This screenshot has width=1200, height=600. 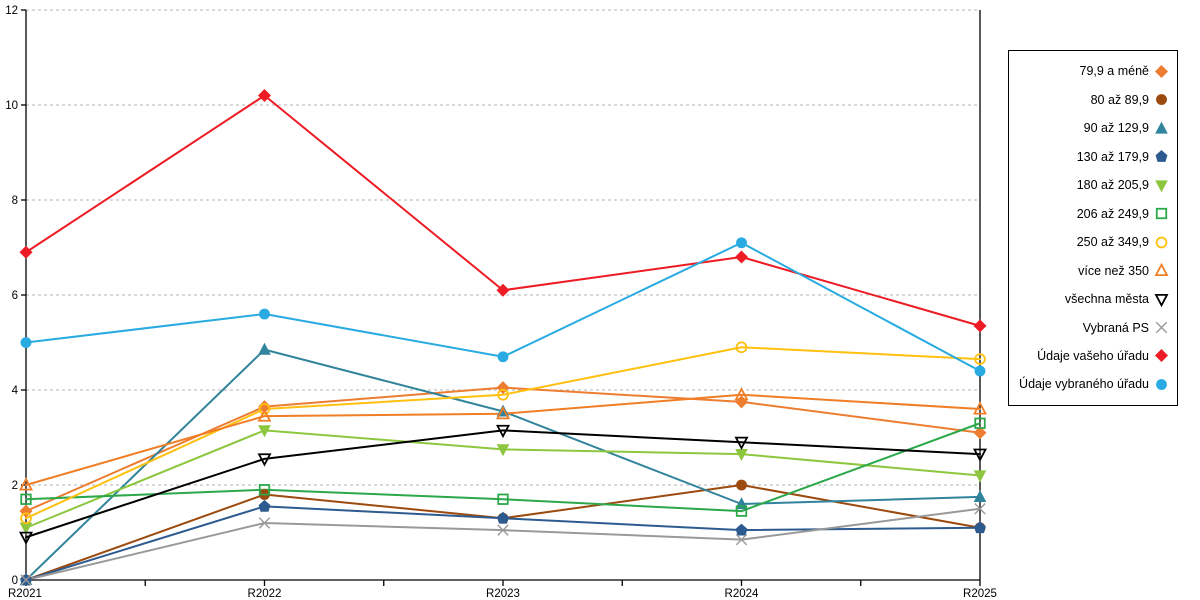 I want to click on y-tick-label: 6, so click(x=15, y=296).